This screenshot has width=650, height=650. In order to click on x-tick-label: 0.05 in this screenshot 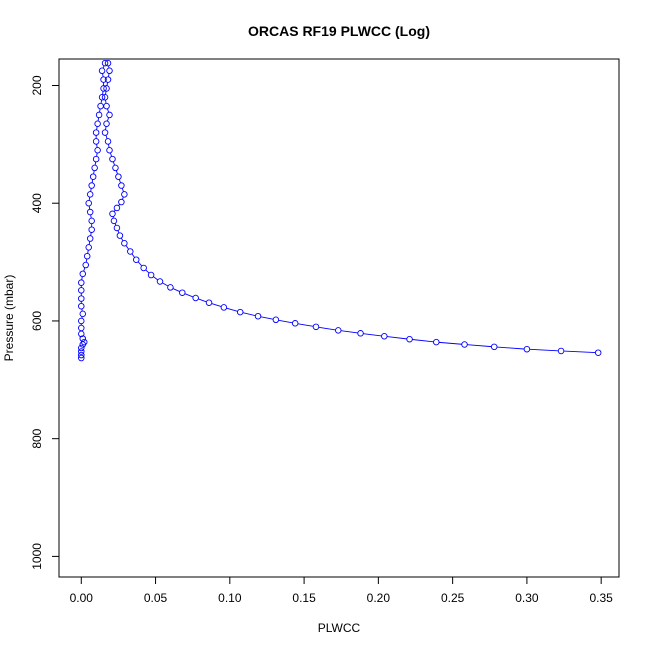, I will do `click(156, 598)`.